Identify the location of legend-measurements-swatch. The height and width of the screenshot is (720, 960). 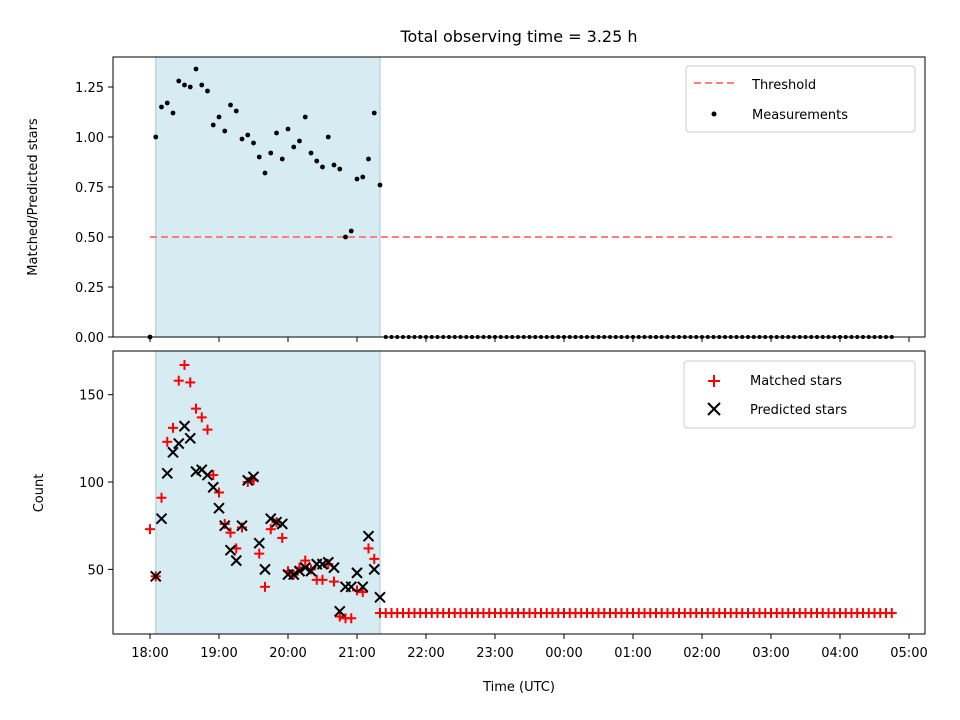
(714, 114).